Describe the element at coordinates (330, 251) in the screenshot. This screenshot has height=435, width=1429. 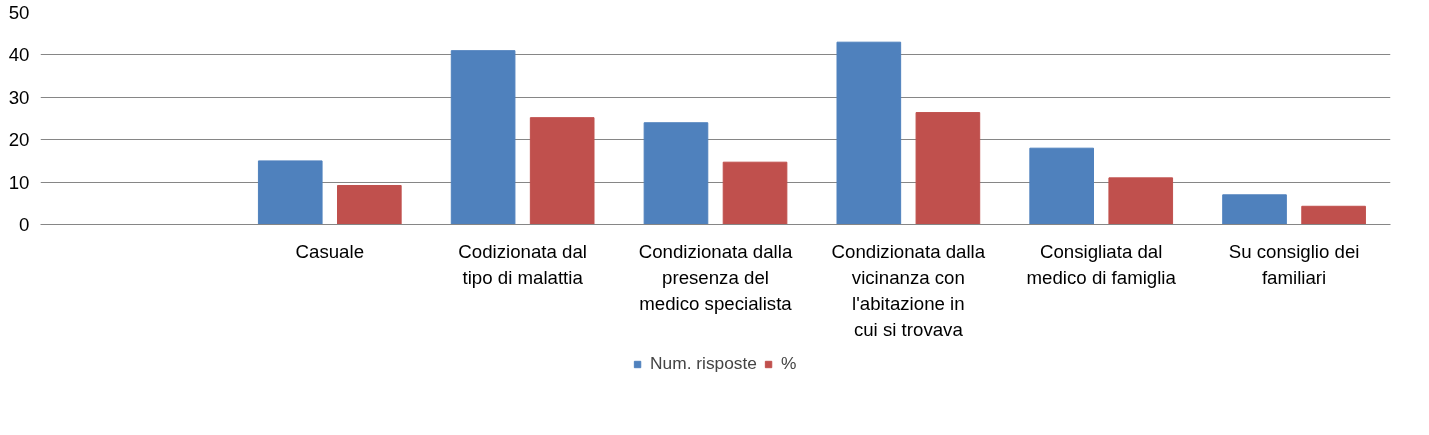
I see `x-tick-label: Casuale` at that location.